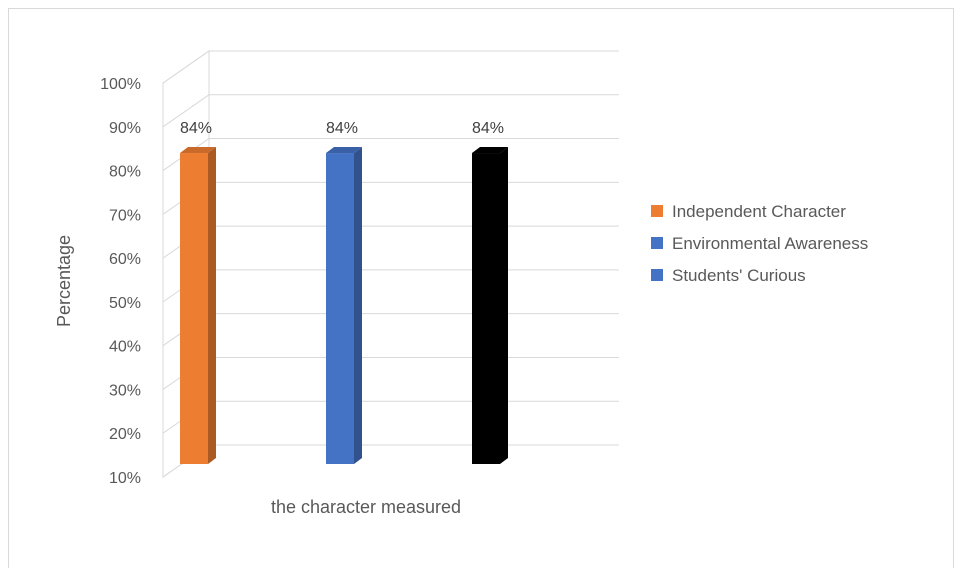 The height and width of the screenshot is (568, 957). What do you see at coordinates (125, 128) in the screenshot?
I see `y-tick-label: 90%` at bounding box center [125, 128].